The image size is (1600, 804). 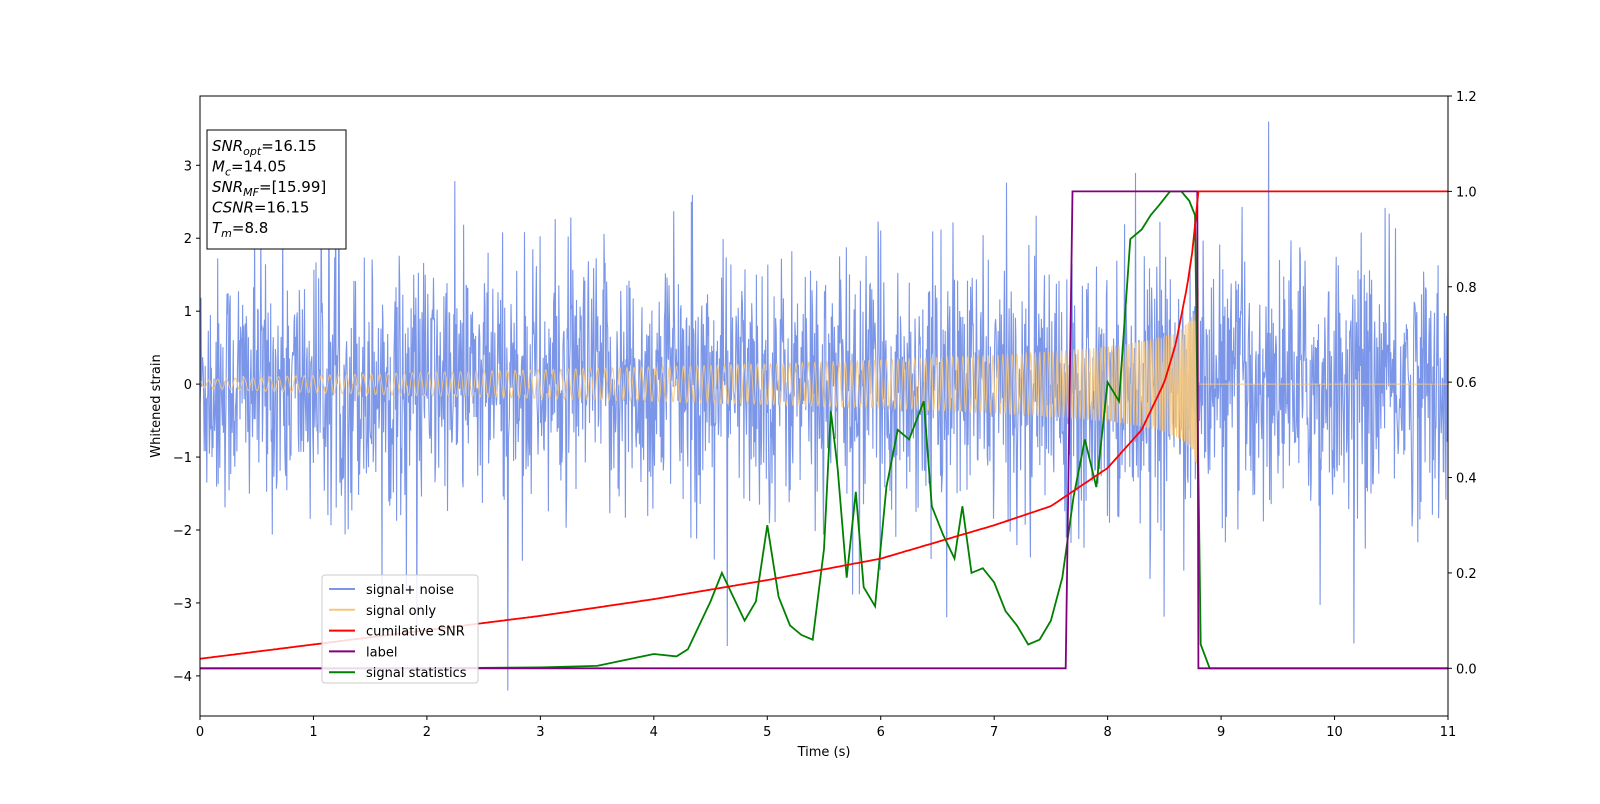 What do you see at coordinates (182, 604) in the screenshot?
I see `y-tick-label: −3` at bounding box center [182, 604].